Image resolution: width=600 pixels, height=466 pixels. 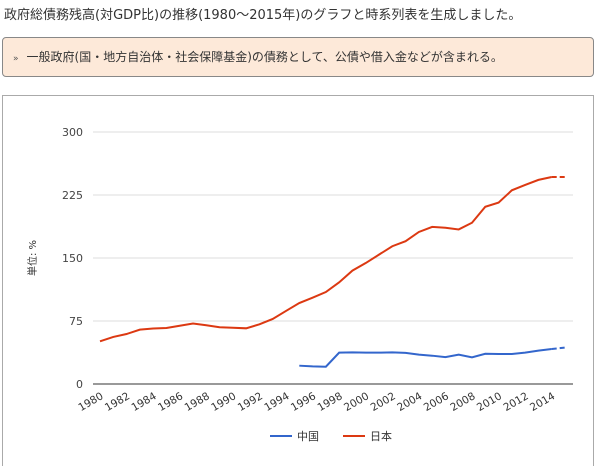 What do you see at coordinates (223, 402) in the screenshot?
I see `x-tick-label: 1990` at bounding box center [223, 402].